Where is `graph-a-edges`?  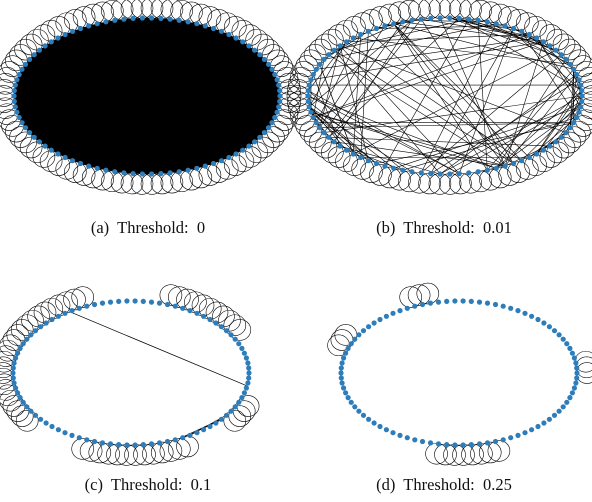
graph-a-edges is located at coordinates (147, 96).